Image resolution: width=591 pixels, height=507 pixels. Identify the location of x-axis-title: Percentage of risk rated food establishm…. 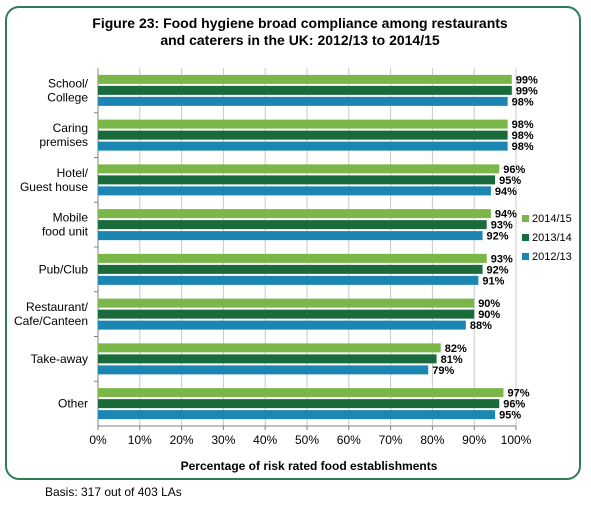
(309, 466).